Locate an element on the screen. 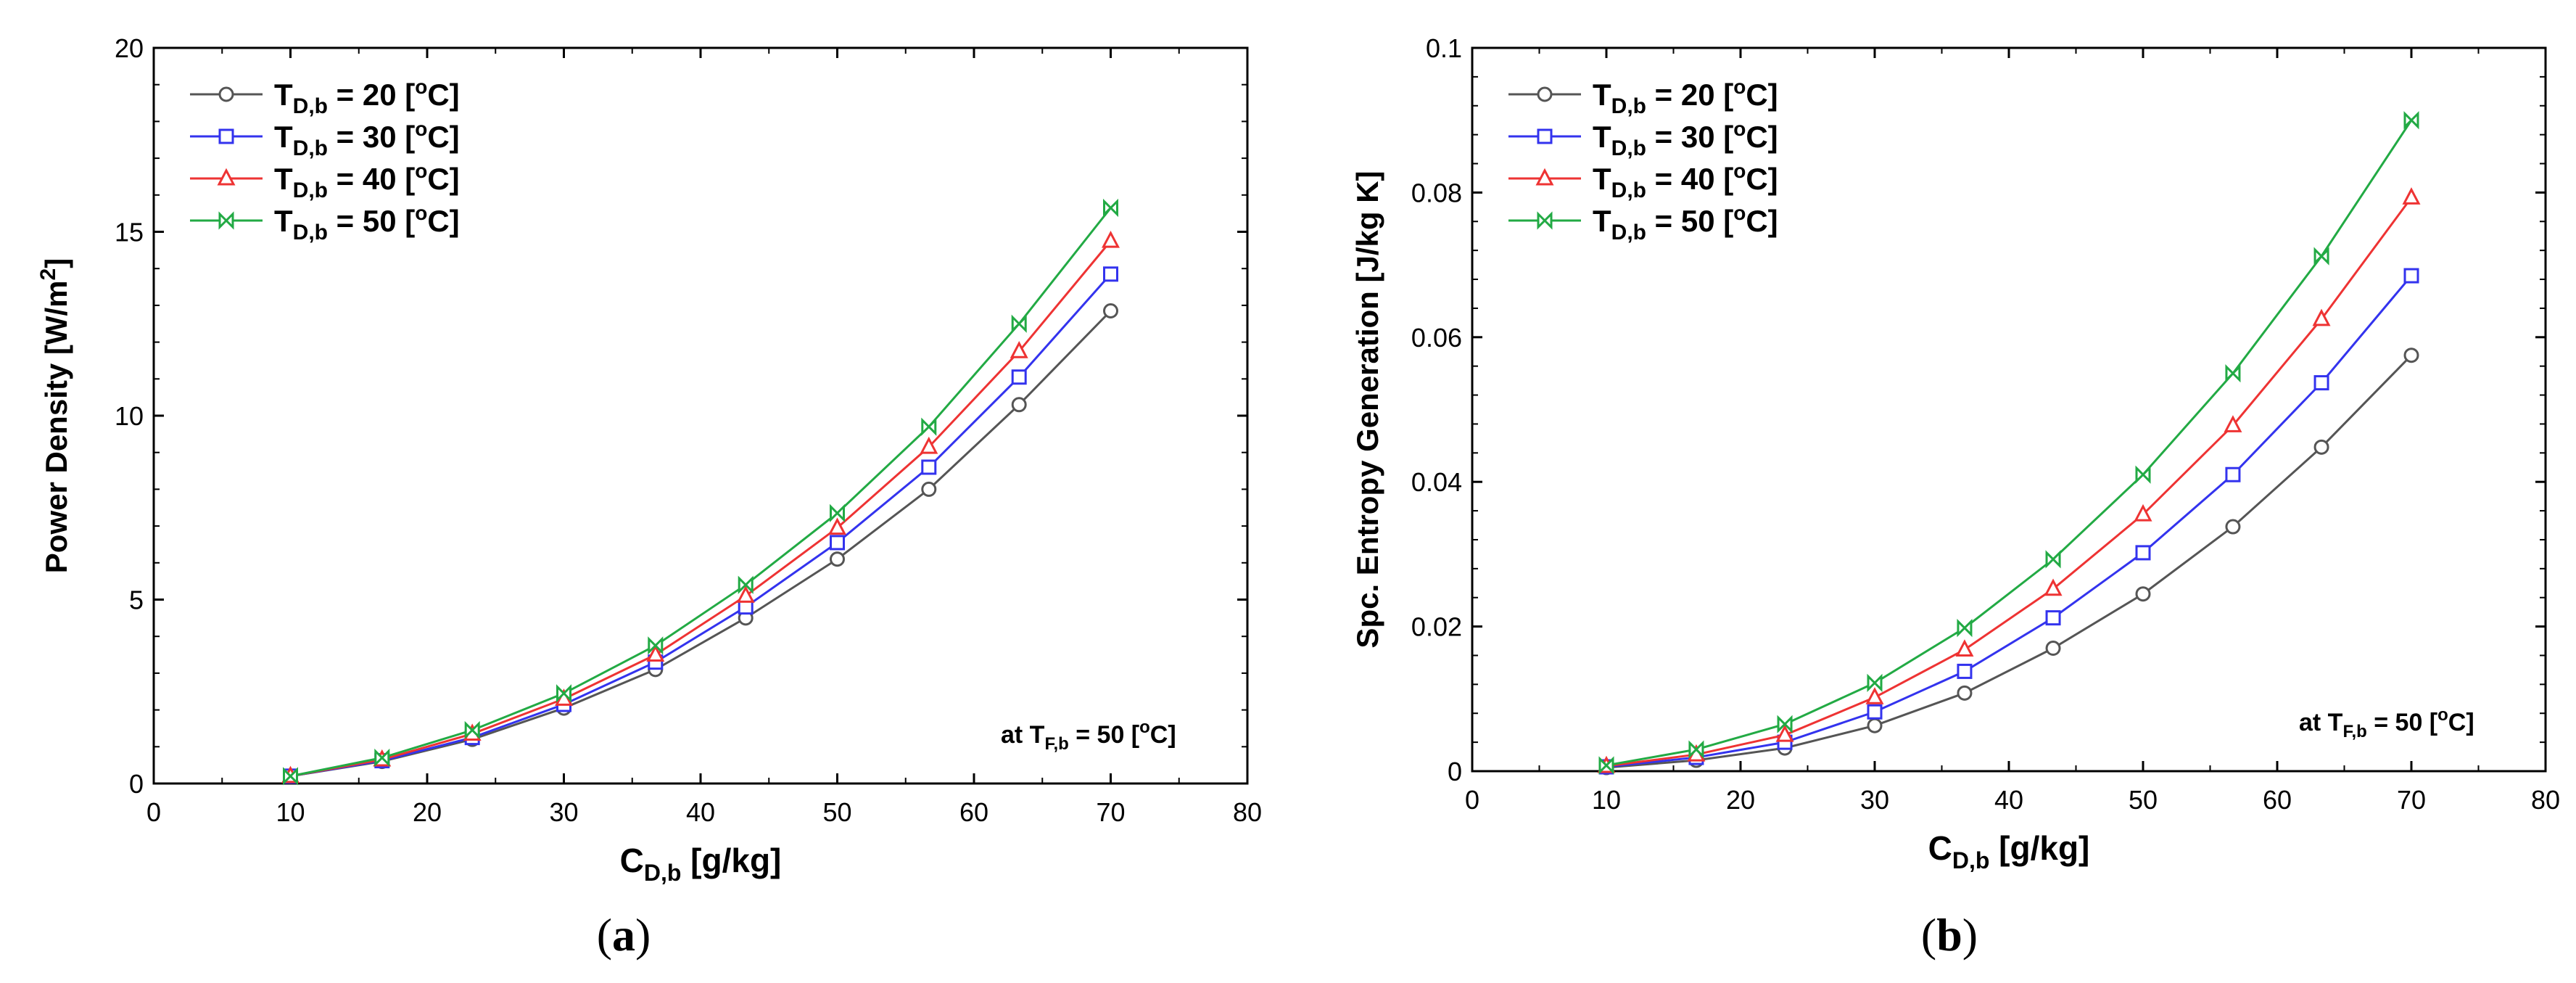 This screenshot has width=2576, height=983. panel-label-letter: a is located at coordinates (623, 935).